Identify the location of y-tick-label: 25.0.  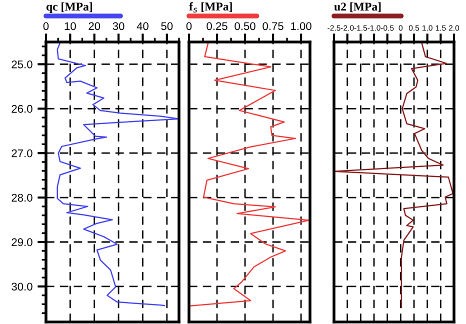
(22, 64).